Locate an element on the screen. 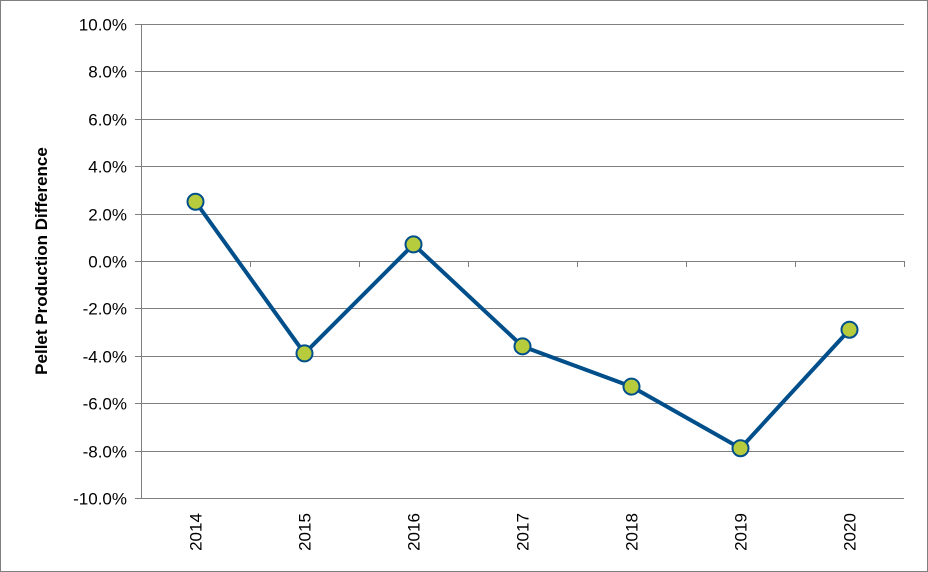 This screenshot has width=928, height=572. y-axis-title: Pellet Production Difference is located at coordinates (41, 261).